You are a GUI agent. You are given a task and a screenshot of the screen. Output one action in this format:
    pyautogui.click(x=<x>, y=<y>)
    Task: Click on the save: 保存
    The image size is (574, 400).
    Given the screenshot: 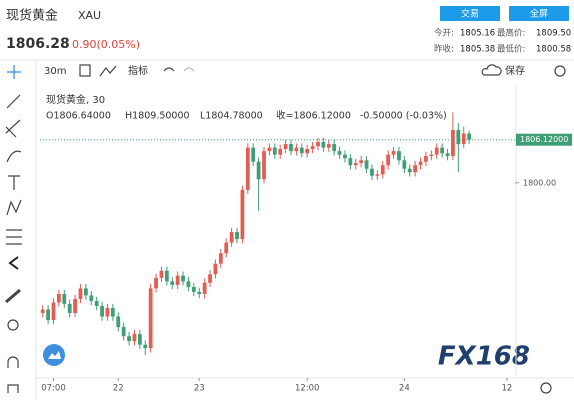 What is the action you would take?
    pyautogui.click(x=515, y=70)
    